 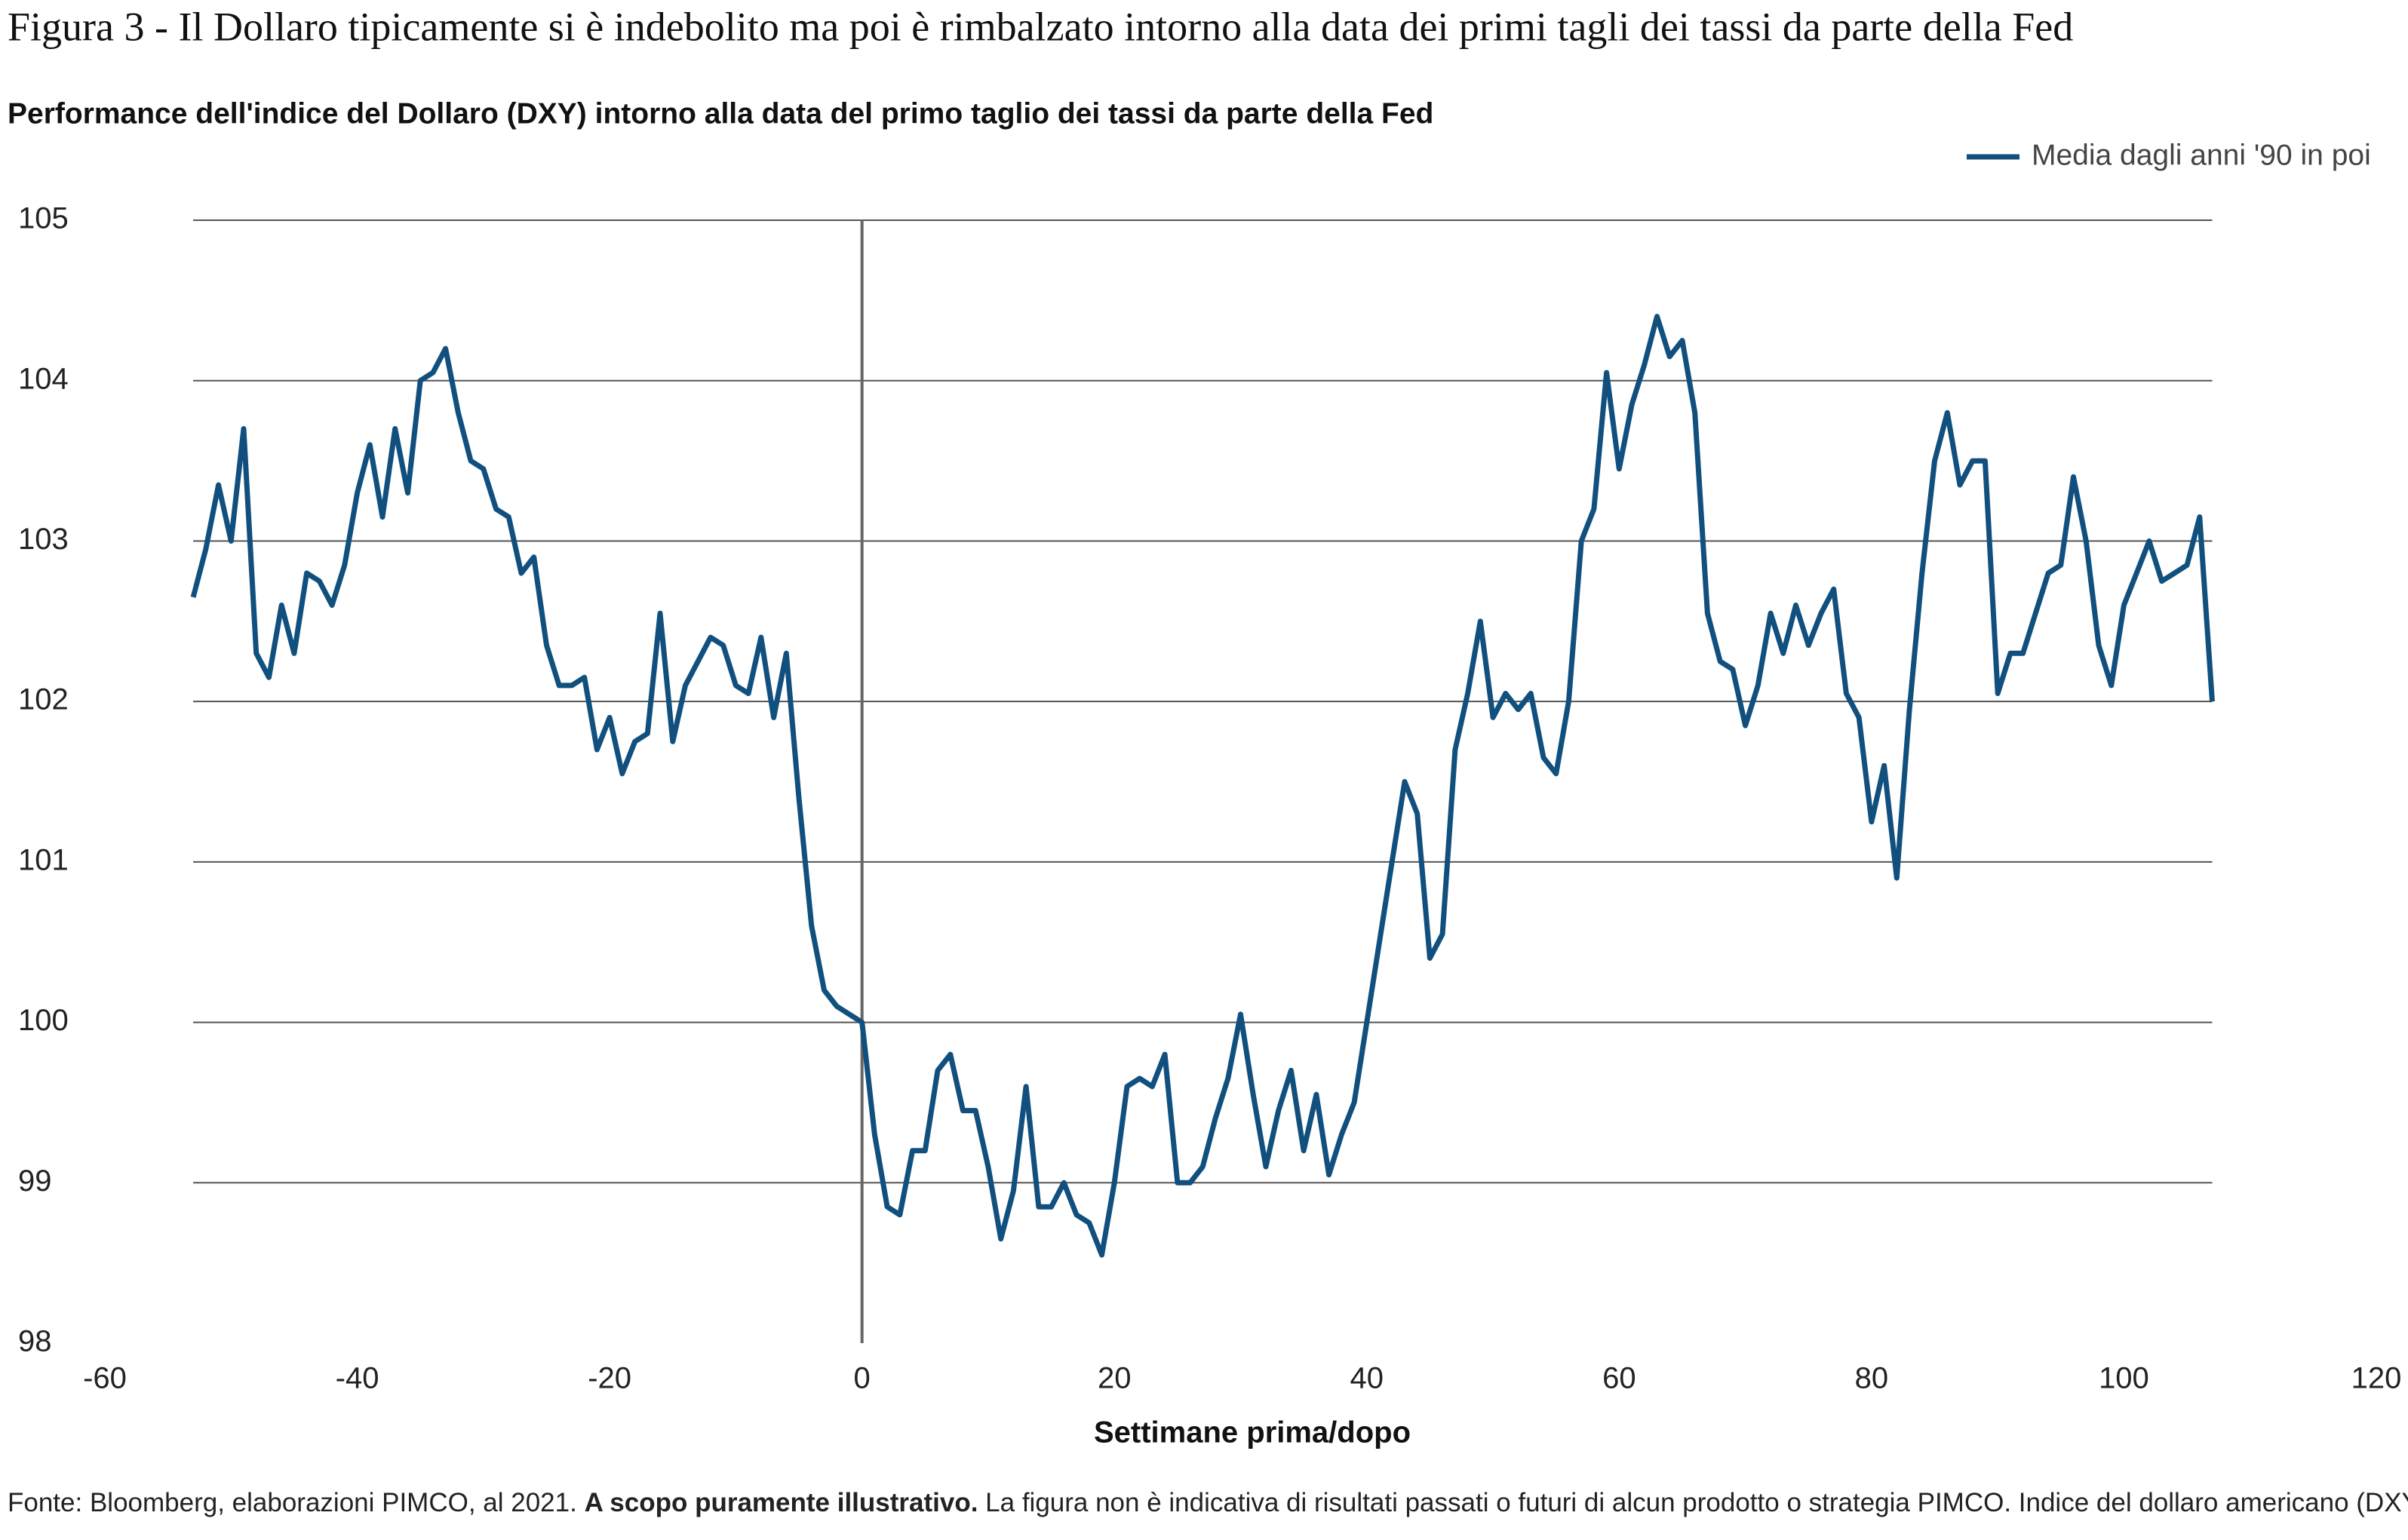 I want to click on x-tick-label: 60, so click(x=1619, y=1378).